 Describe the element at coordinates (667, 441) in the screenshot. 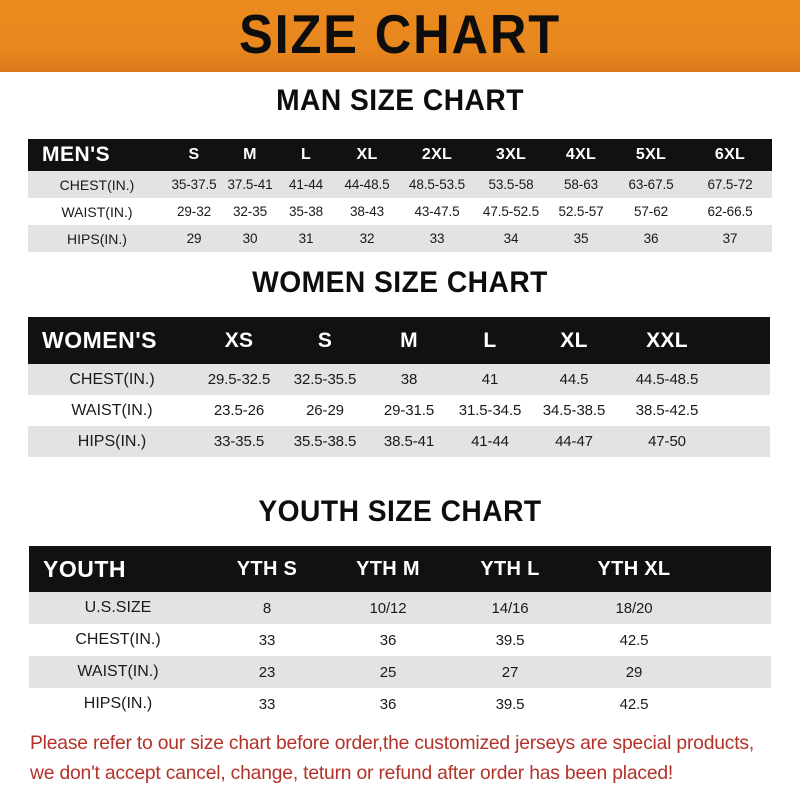

I see `women-cell: 47-50` at that location.